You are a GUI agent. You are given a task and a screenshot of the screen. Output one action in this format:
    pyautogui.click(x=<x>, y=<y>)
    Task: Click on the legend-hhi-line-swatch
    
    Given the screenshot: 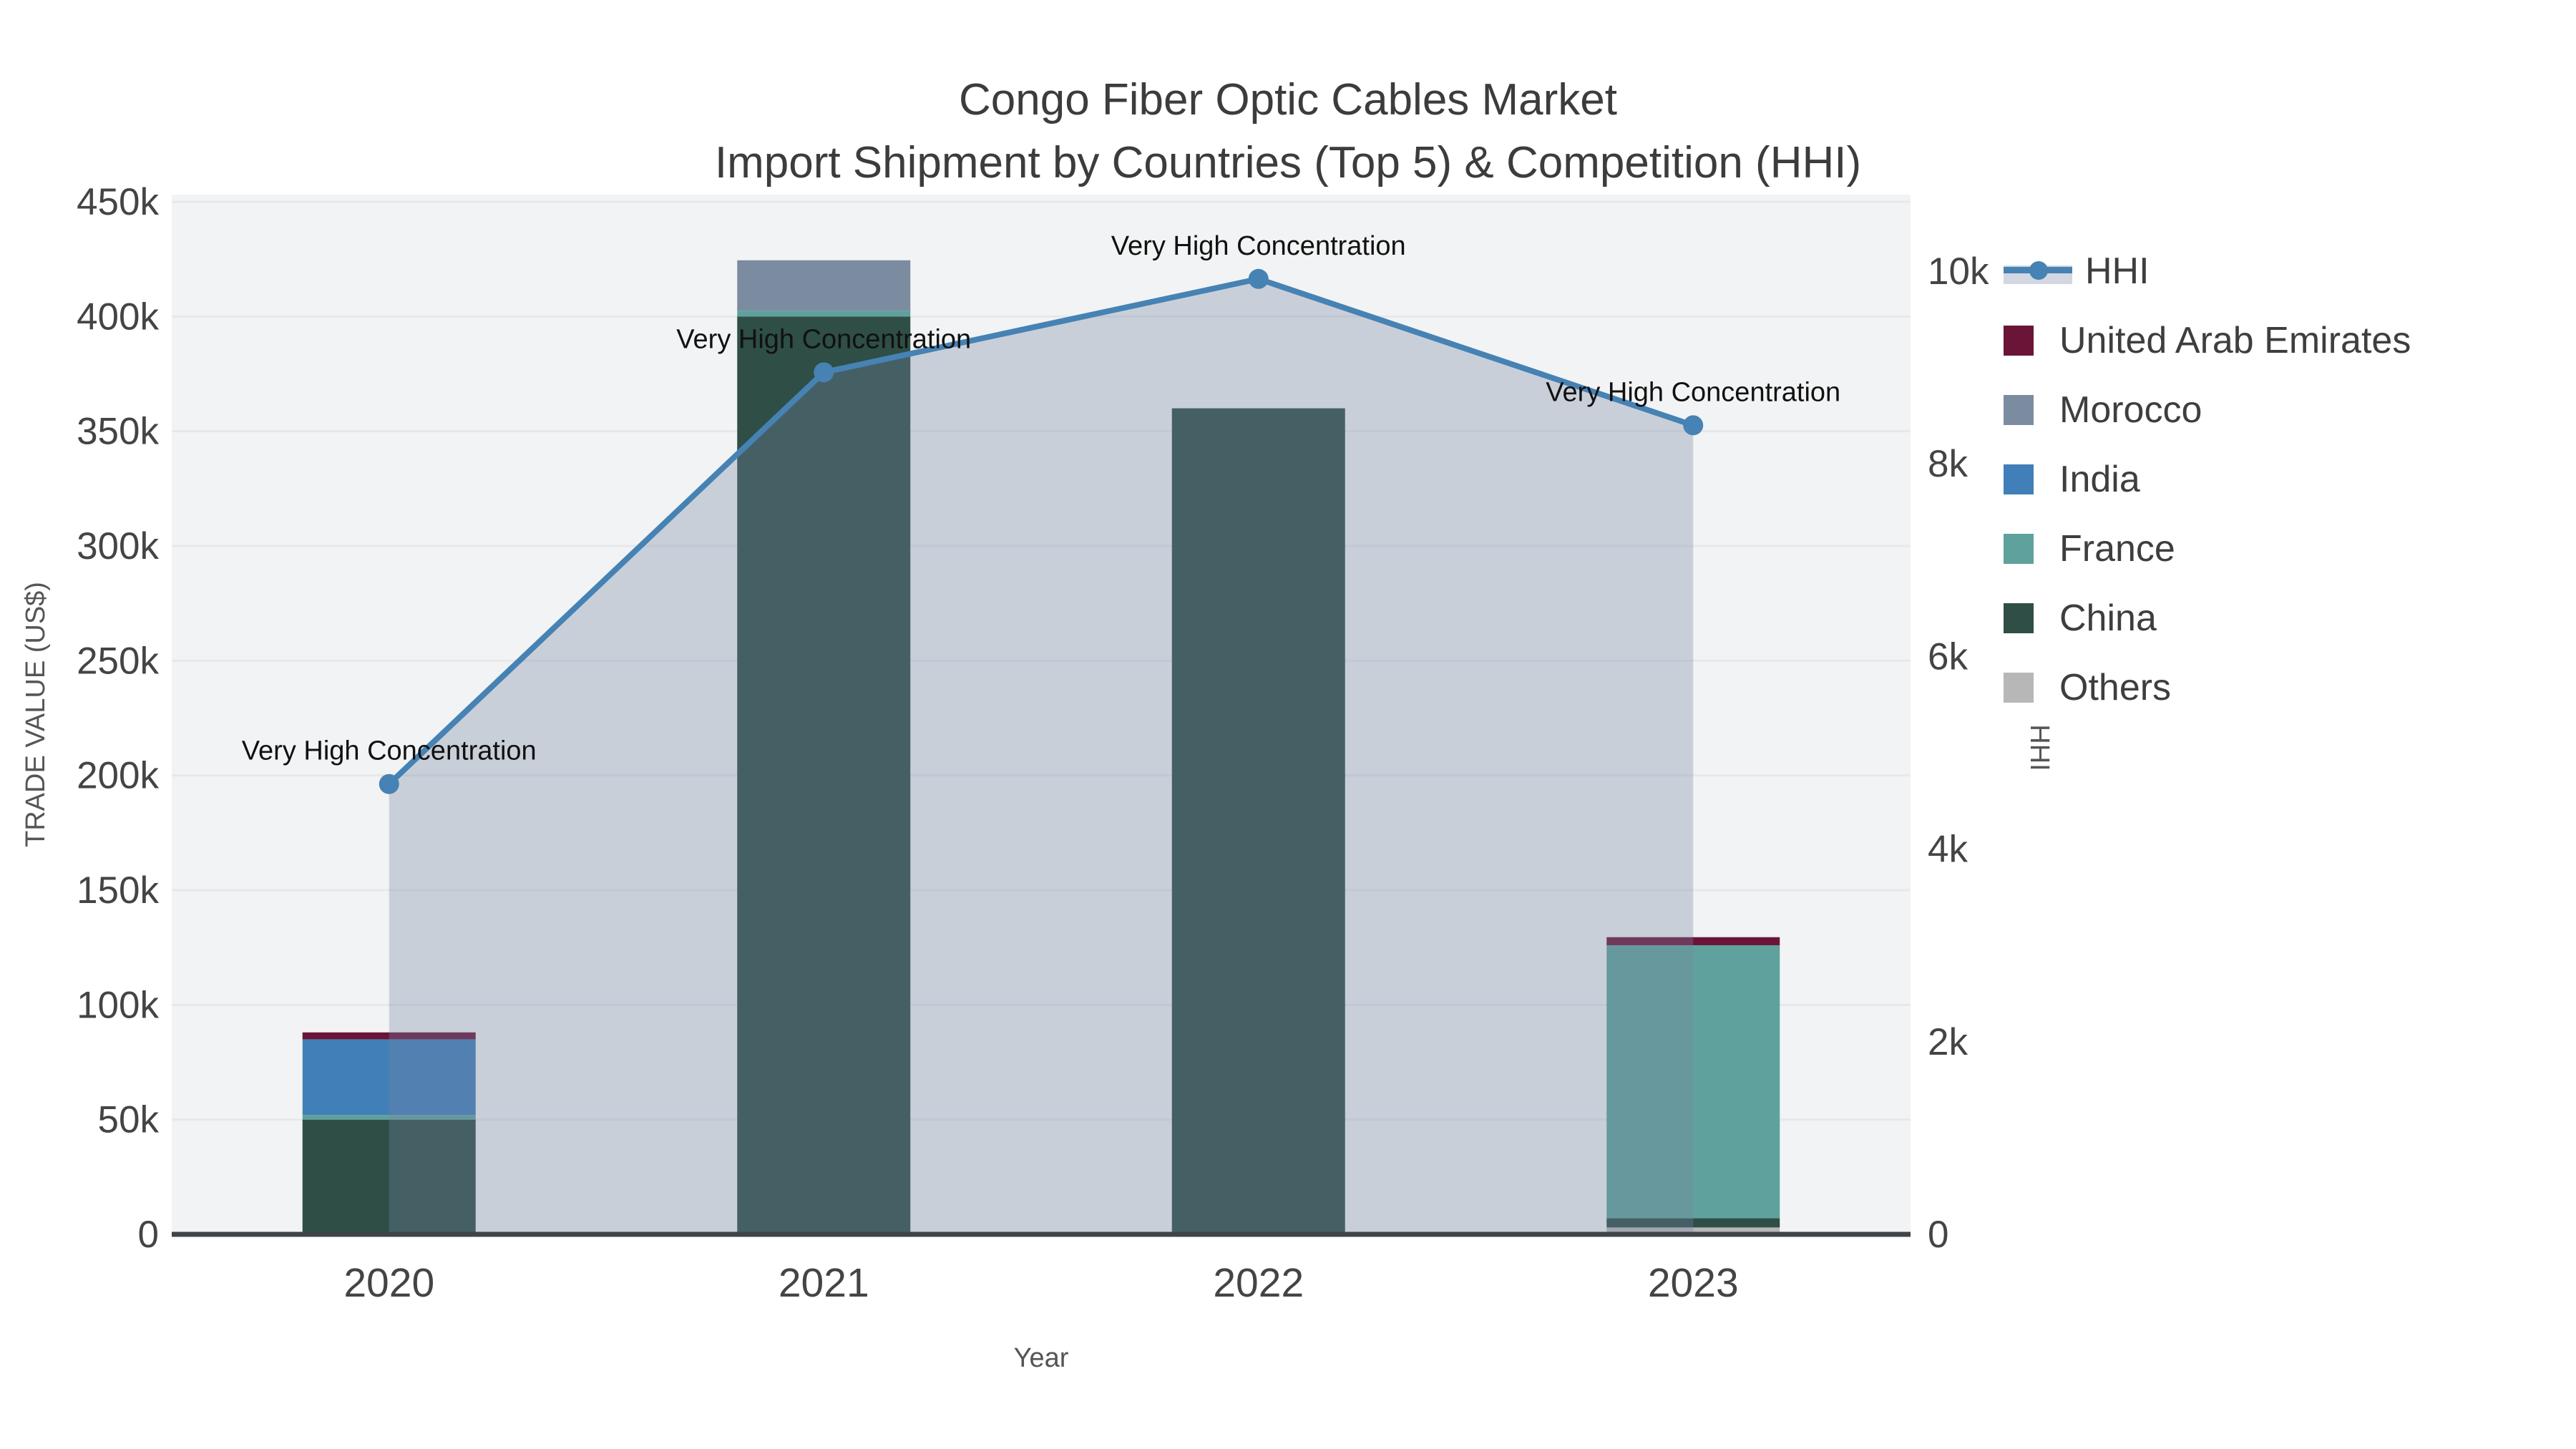 What is the action you would take?
    pyautogui.click(x=2038, y=271)
    